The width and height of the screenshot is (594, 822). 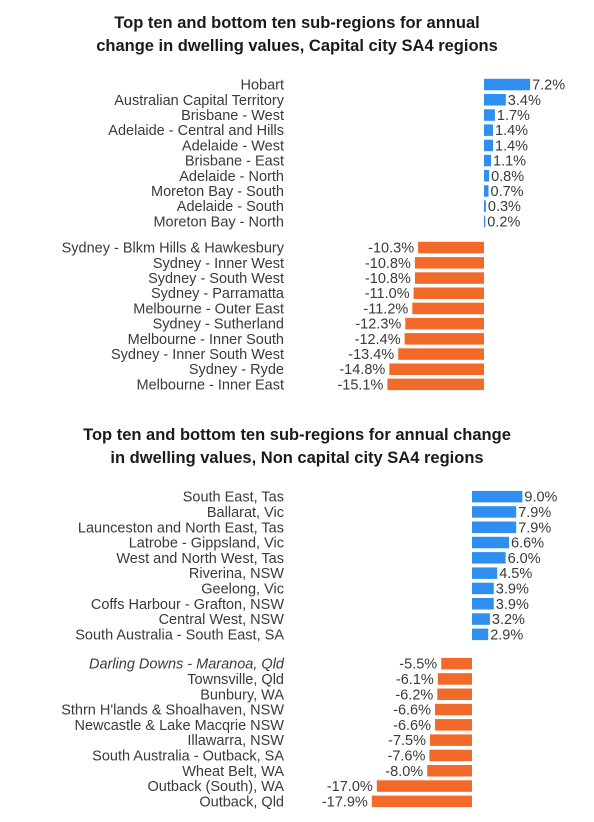 I want to click on category-label: Hobart, so click(x=262, y=86).